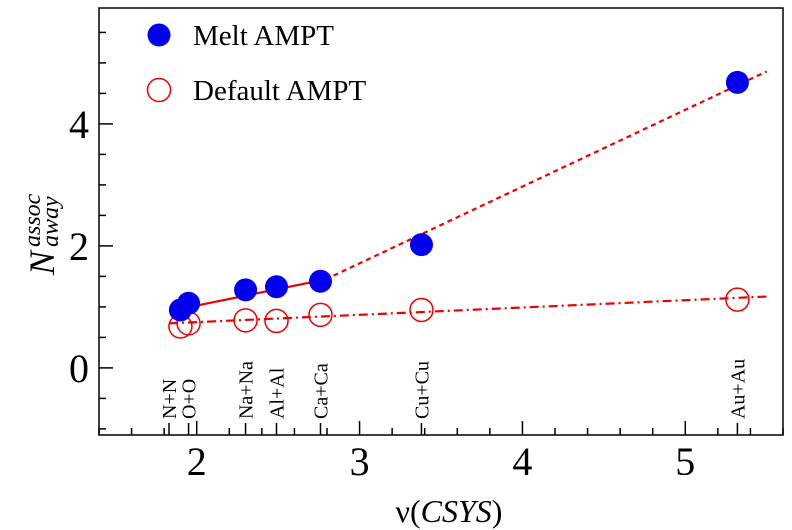  Describe the element at coordinates (190, 399) in the screenshot. I see `annotation-label: O+O` at that location.